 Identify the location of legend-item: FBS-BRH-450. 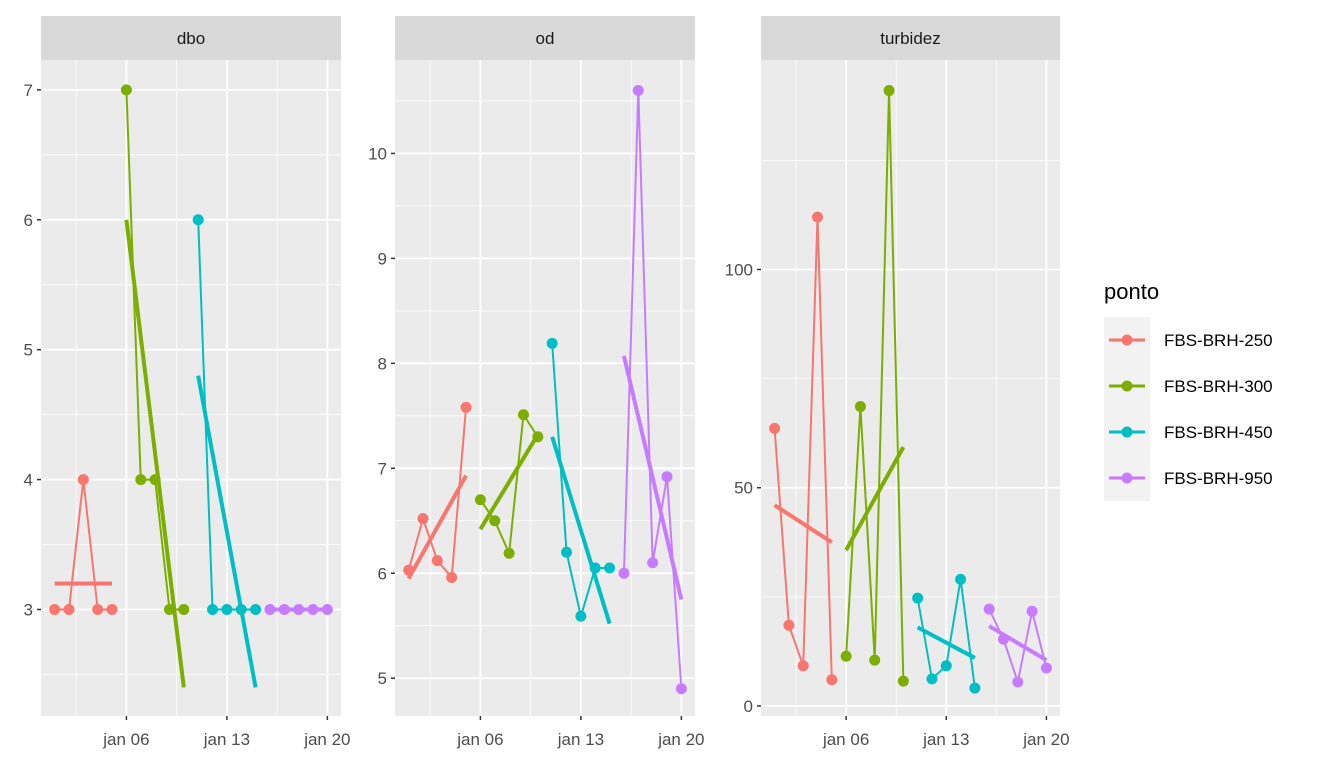
(1188, 432).